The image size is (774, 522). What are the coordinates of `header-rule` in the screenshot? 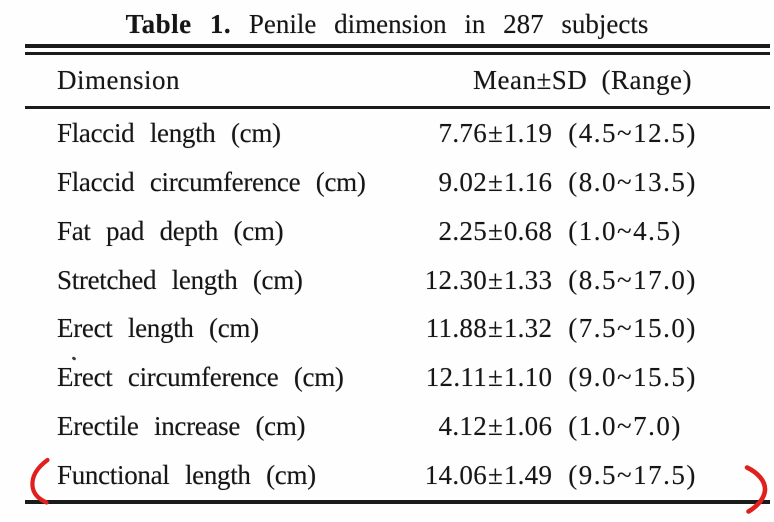 It's located at (397, 107).